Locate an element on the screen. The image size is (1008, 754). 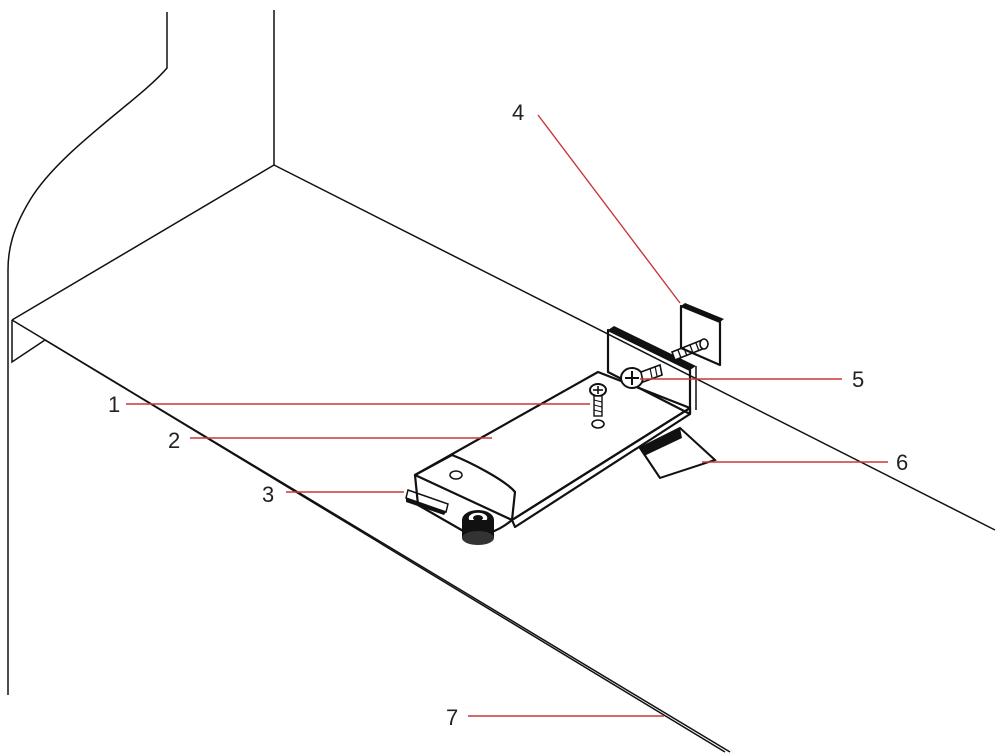
wall-anchor-plate is located at coordinates (700, 335).